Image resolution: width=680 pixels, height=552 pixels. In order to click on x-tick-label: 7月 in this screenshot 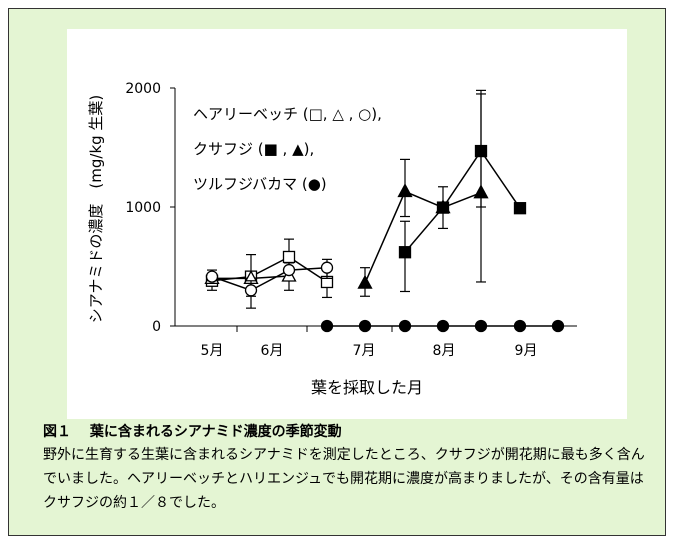, I will do `click(364, 351)`.